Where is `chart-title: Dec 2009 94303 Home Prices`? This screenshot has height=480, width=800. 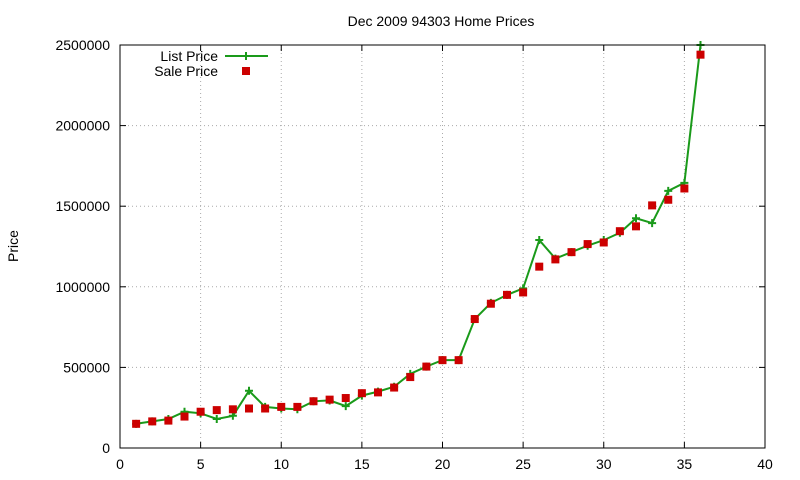
chart-title: Dec 2009 94303 Home Prices is located at coordinates (441, 21).